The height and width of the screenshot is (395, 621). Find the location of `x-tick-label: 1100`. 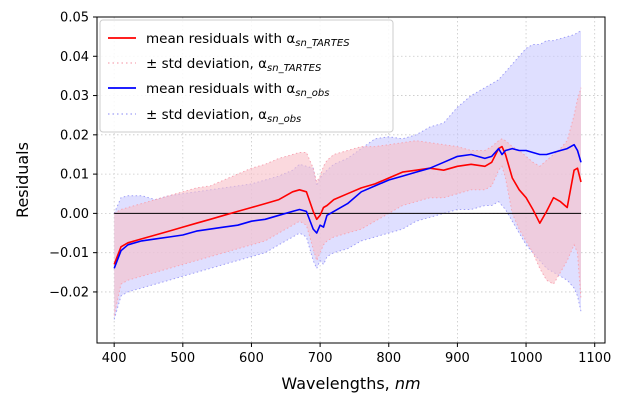

x-tick-label: 1100 is located at coordinates (594, 358).